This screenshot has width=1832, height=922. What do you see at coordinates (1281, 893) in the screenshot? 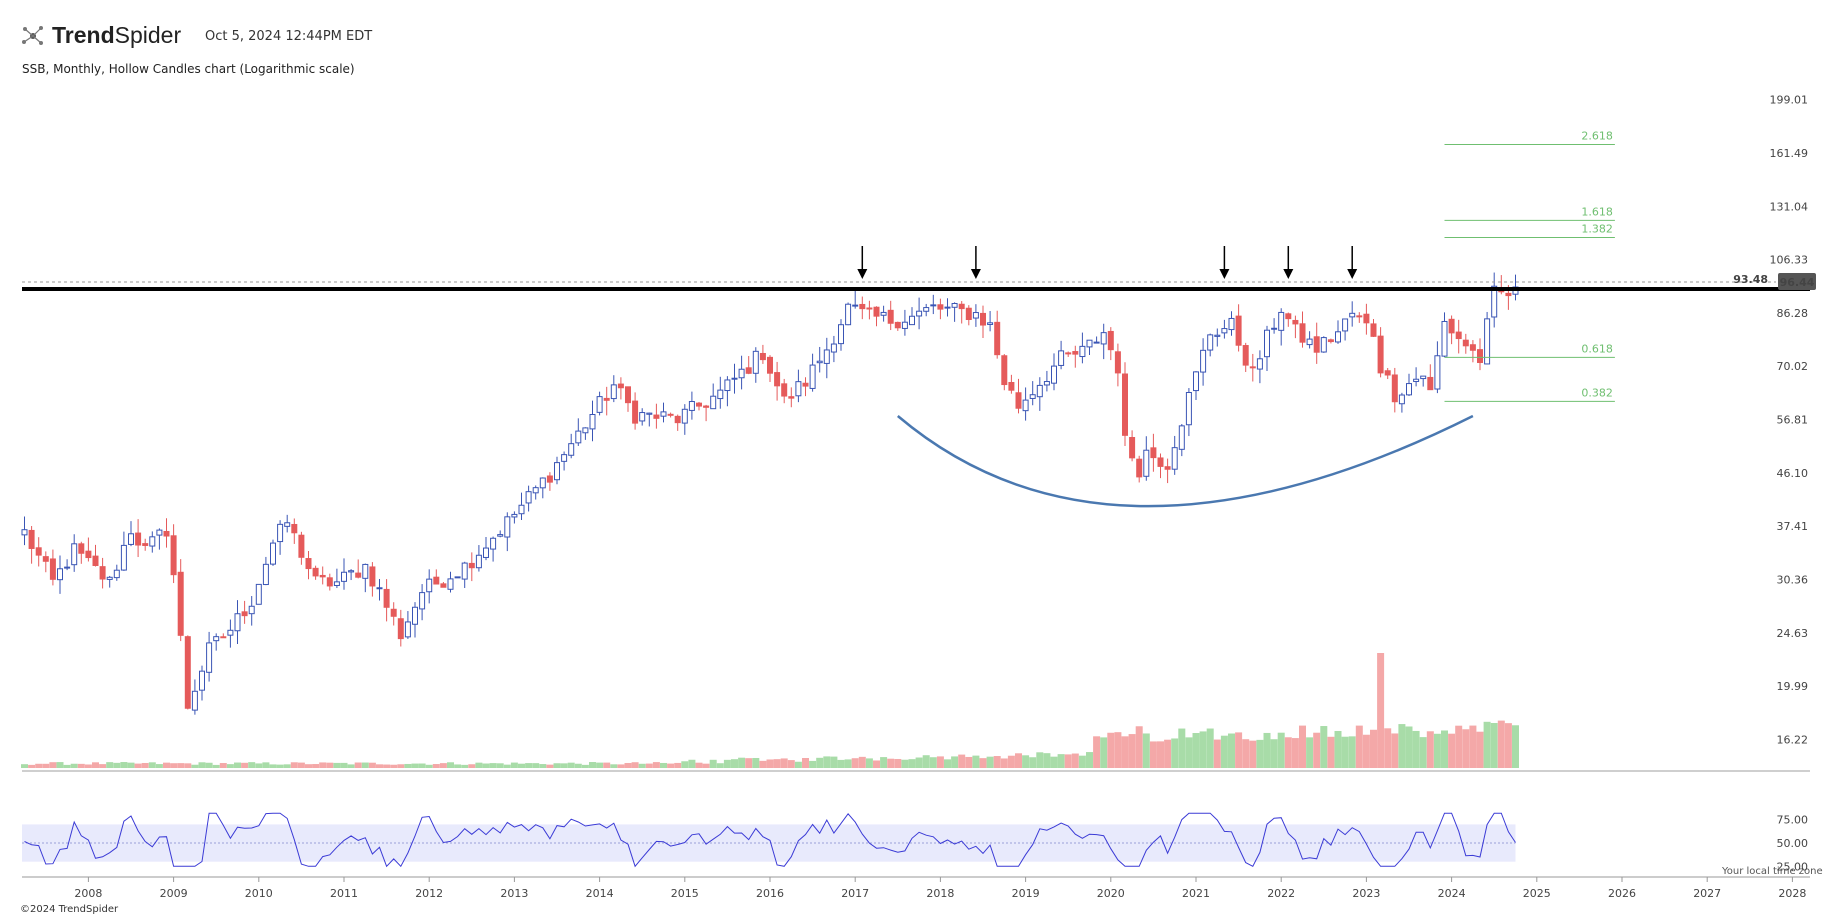
I see `x-tick-label: 2022` at bounding box center [1281, 893].